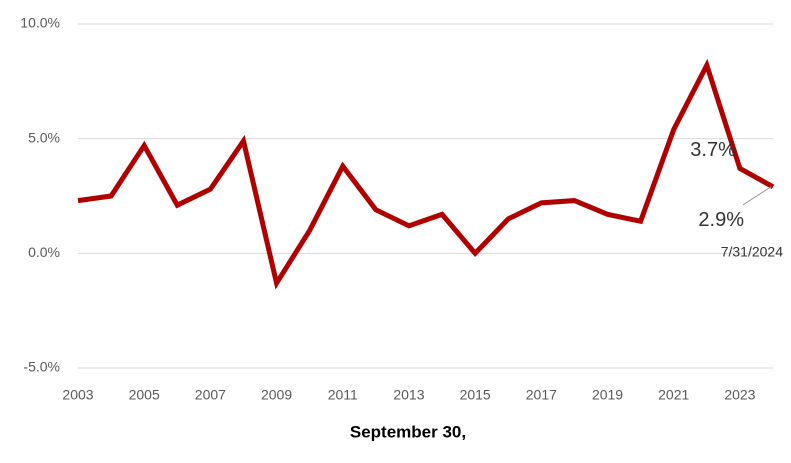  Describe the element at coordinates (210, 395) in the screenshot. I see `x-tick-label: 2007` at that location.